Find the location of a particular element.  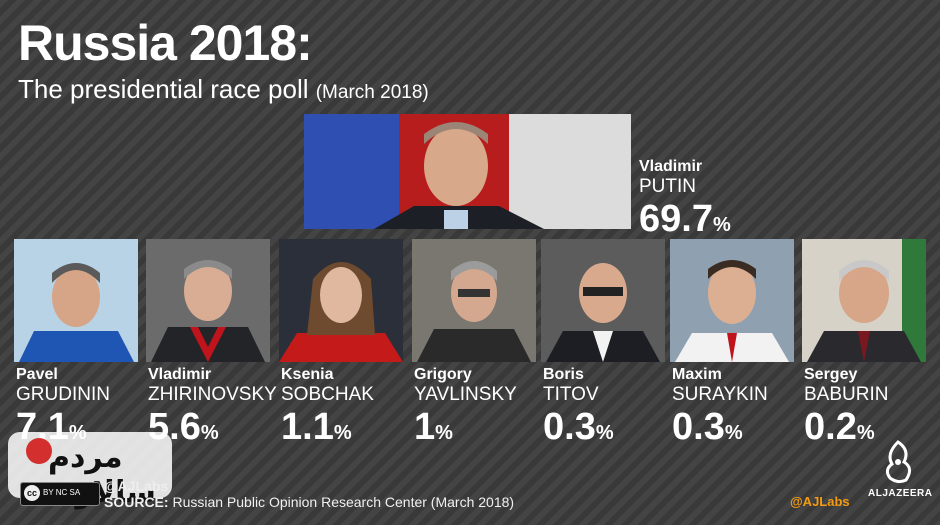

watermark-badge is located at coordinates (39, 451).